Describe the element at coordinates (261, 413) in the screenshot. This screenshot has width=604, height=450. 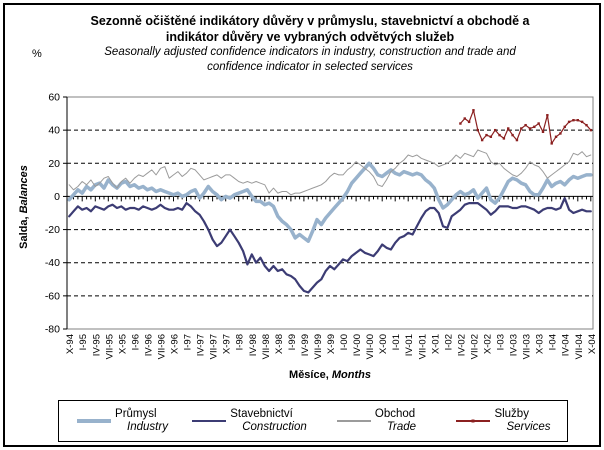
I see `legend-label-construction-cs: Stavebnictví` at that location.